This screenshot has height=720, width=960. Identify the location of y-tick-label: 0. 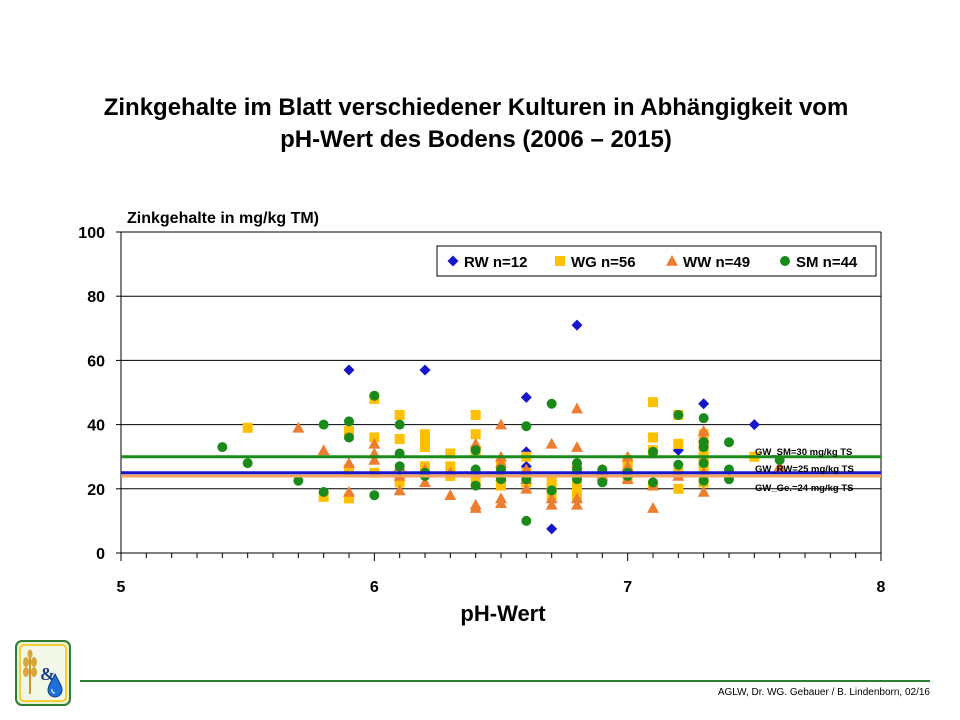
(100, 554).